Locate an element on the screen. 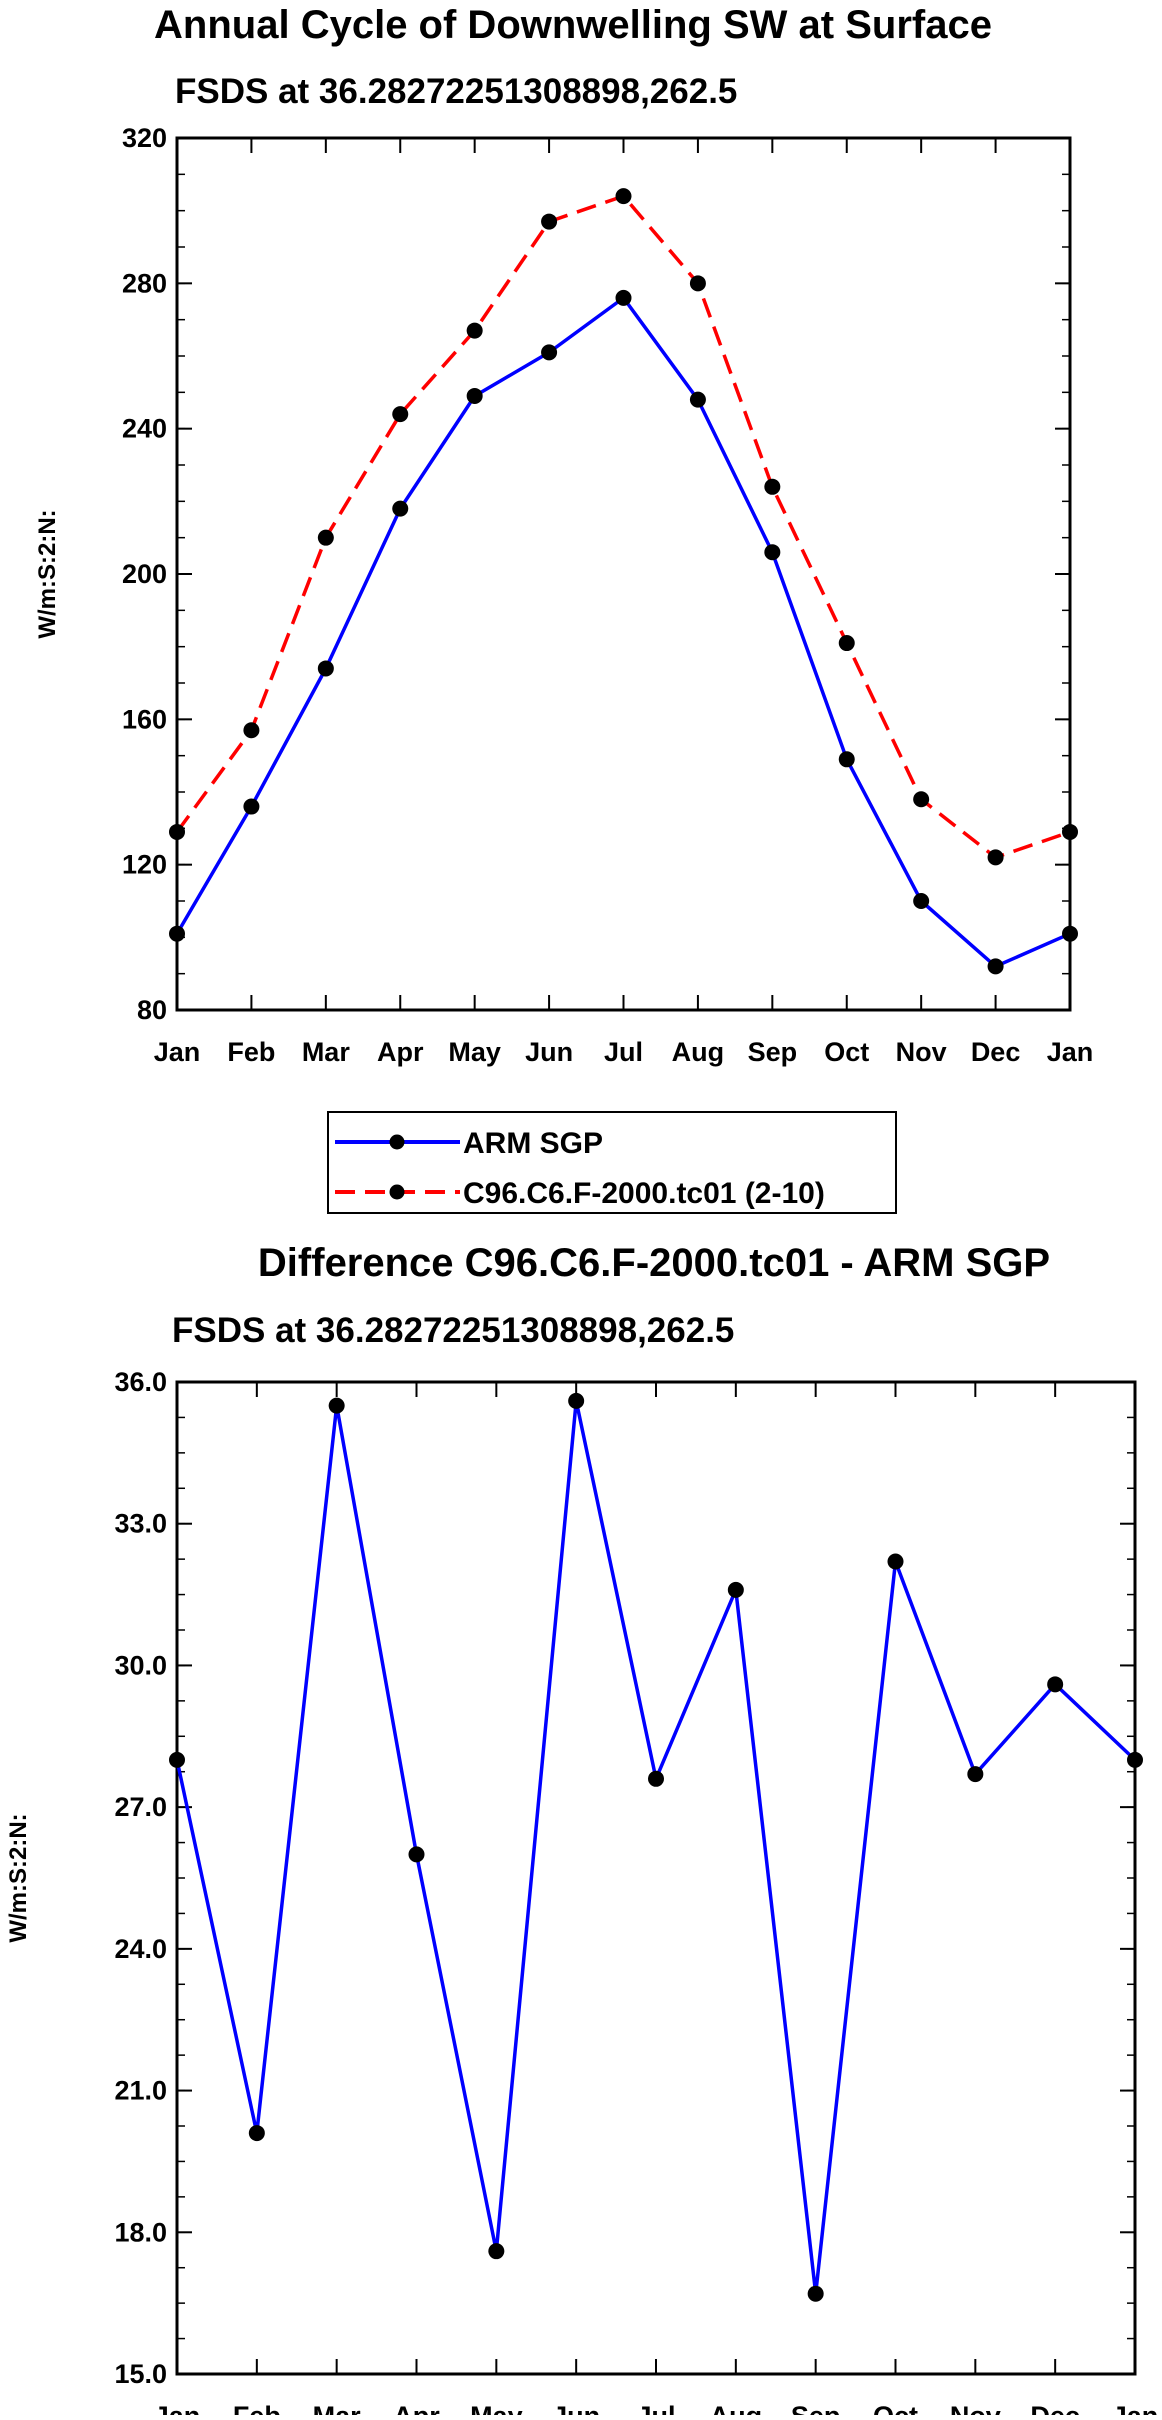  y-tick-label: 80 is located at coordinates (152, 1010).